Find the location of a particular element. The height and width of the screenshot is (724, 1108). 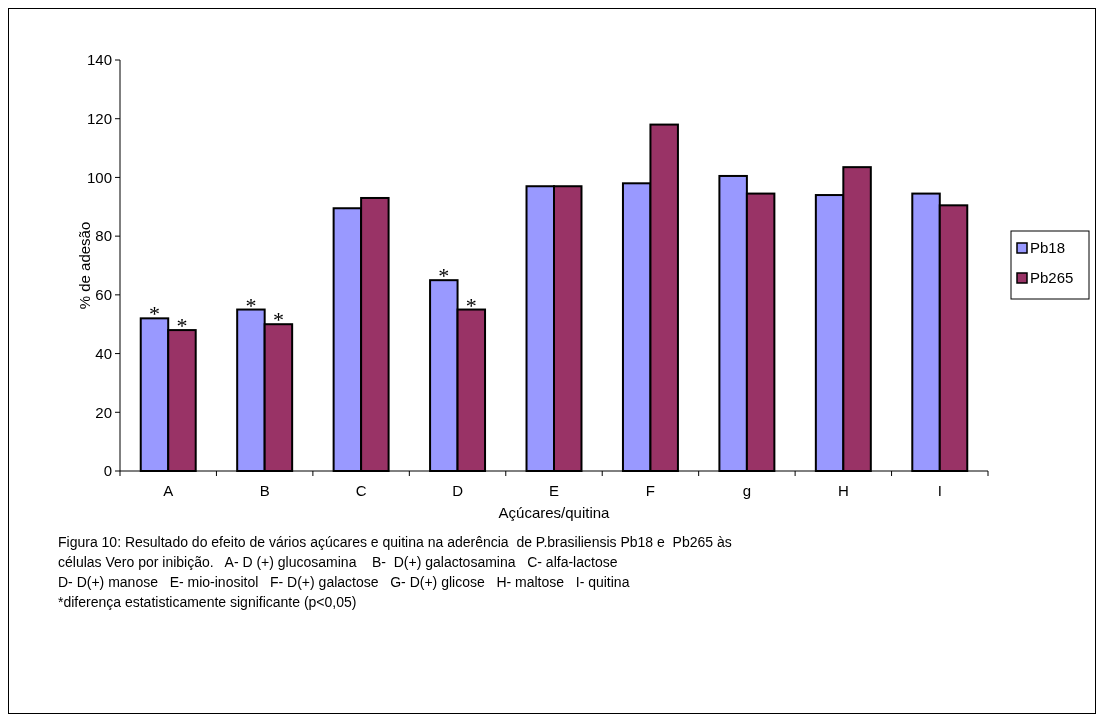

x-tick-label: F is located at coordinates (650, 490).